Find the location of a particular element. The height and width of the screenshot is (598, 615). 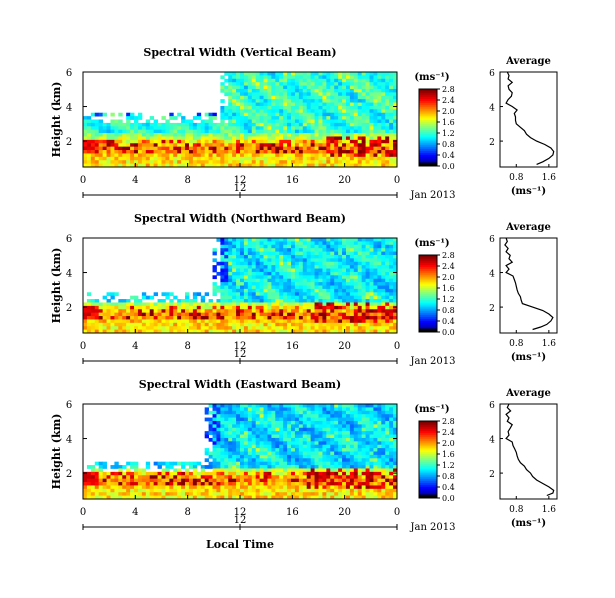

profile-x-tick-label: 1.6 is located at coordinates (549, 344).